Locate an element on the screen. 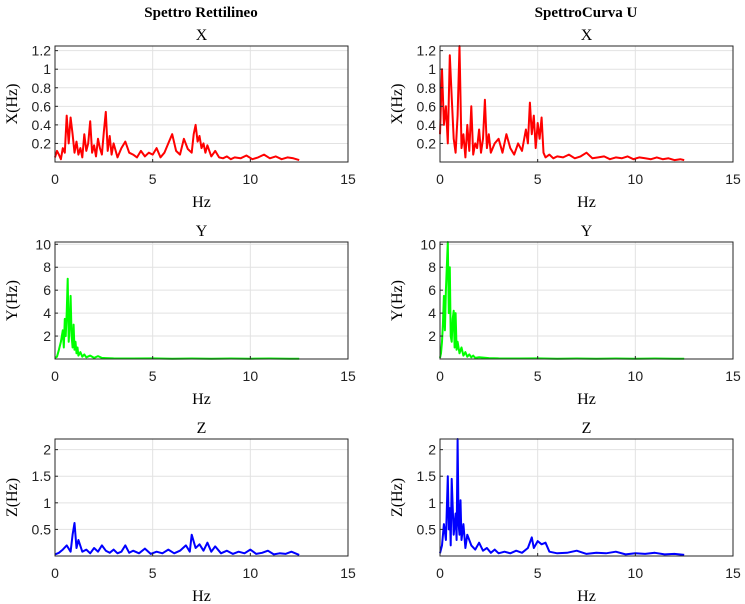 The image size is (745, 604). subplot-z-left: 0 5 10 15 0.5 1 1.5 2 Z Hz Z(Hz) is located at coordinates (180, 512).